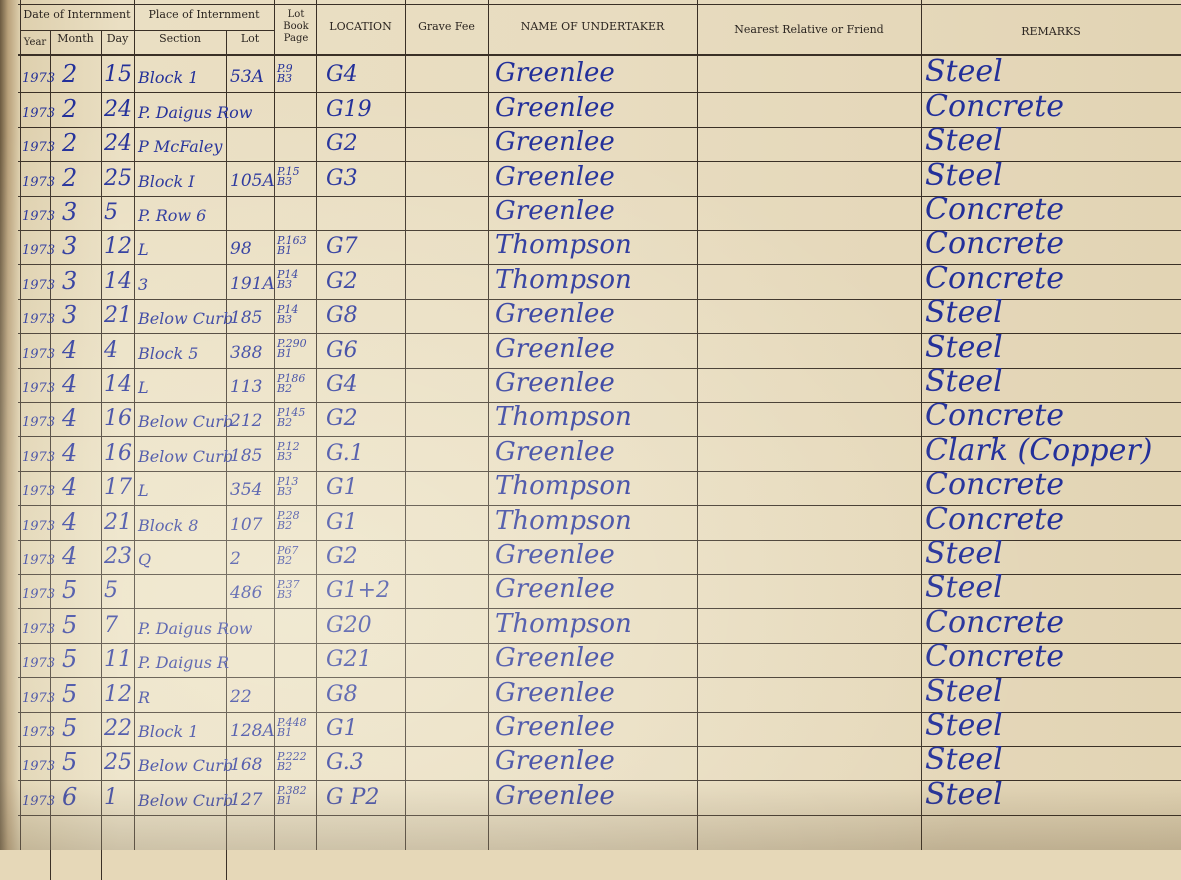 The image size is (1181, 880). What do you see at coordinates (246, 799) in the screenshot?
I see `lot-cell: 127` at bounding box center [246, 799].